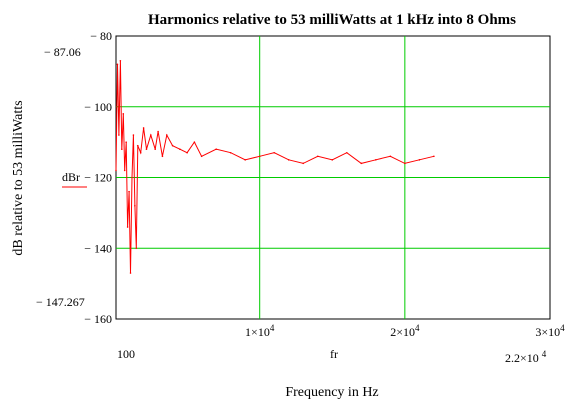 The width and height of the screenshot is (581, 404). What do you see at coordinates (126, 354) in the screenshot?
I see `x-min-label: 100` at bounding box center [126, 354].